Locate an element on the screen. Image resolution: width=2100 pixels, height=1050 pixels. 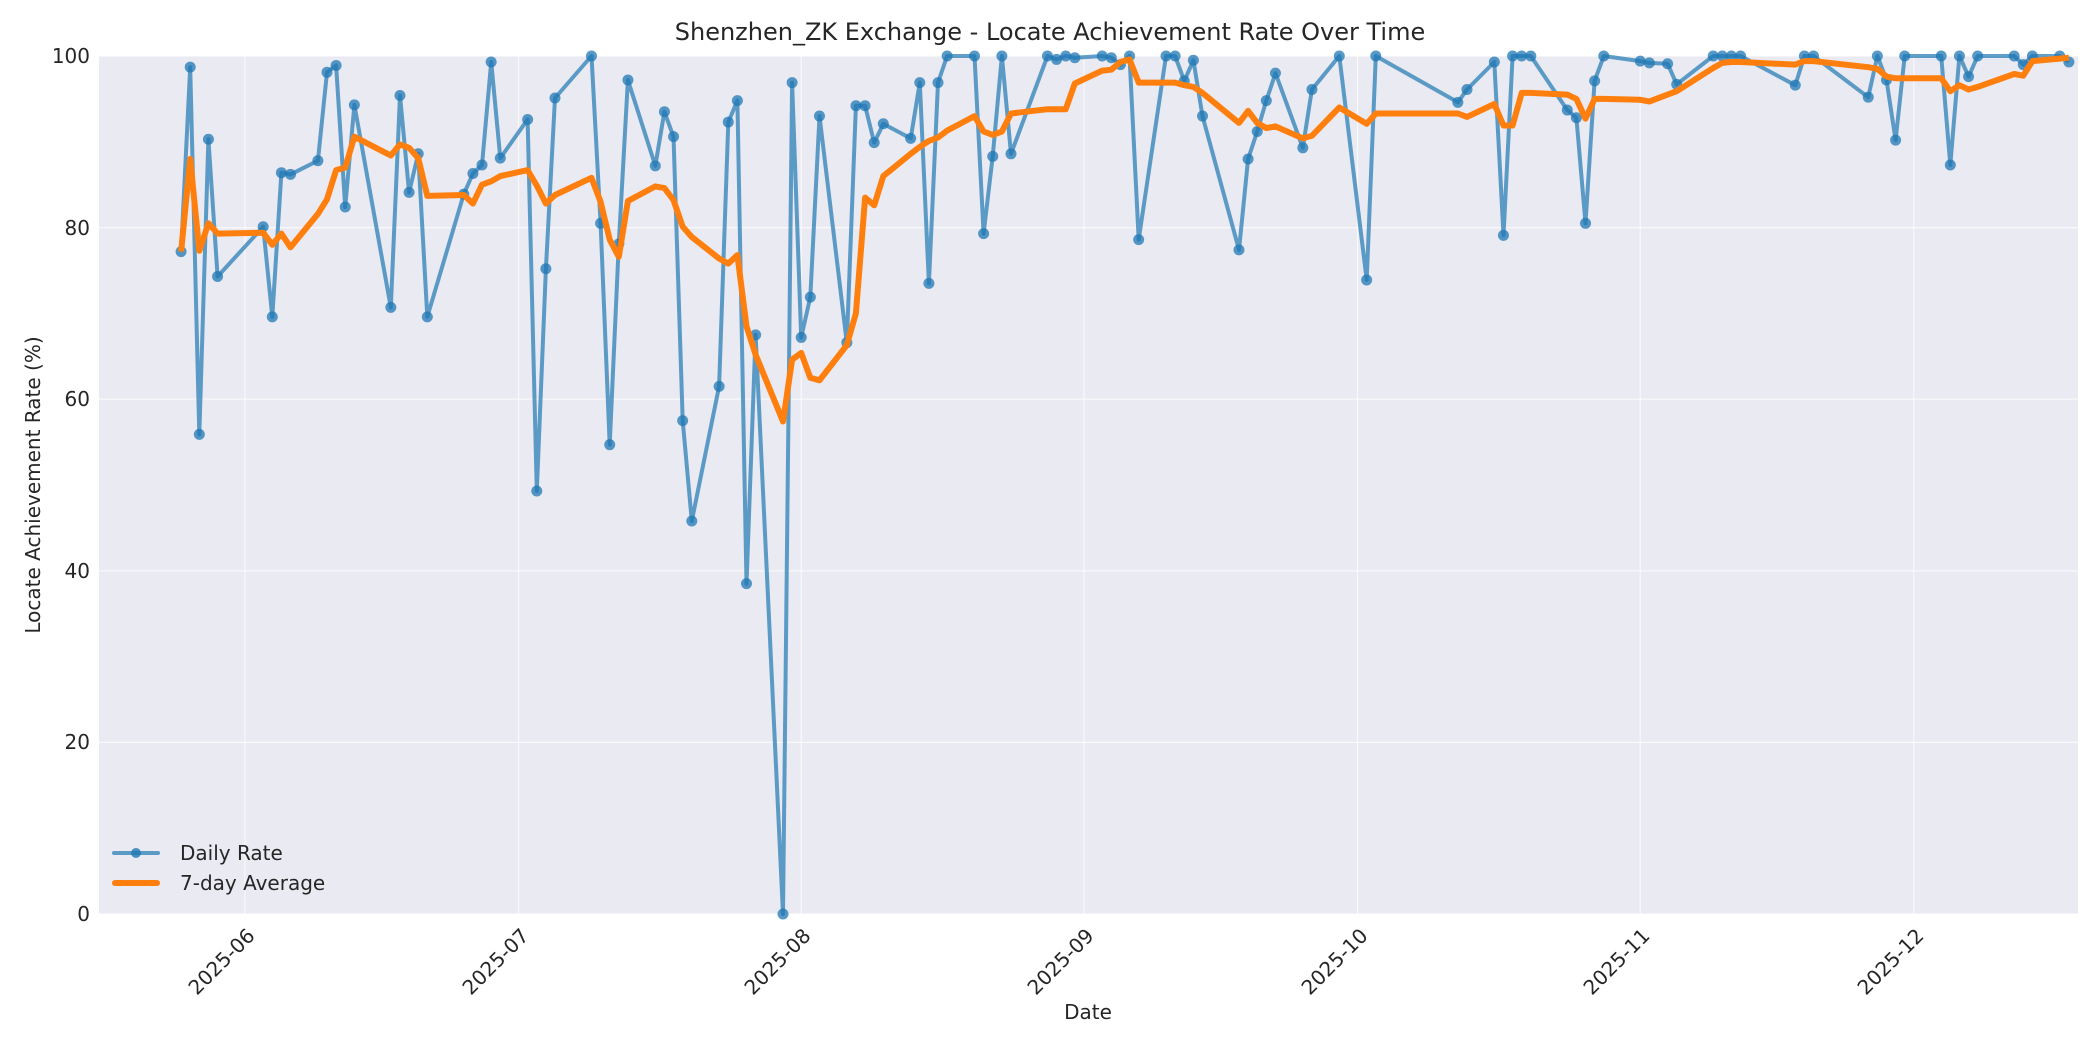
y-tick-label: 100 is located at coordinates (70, 56).